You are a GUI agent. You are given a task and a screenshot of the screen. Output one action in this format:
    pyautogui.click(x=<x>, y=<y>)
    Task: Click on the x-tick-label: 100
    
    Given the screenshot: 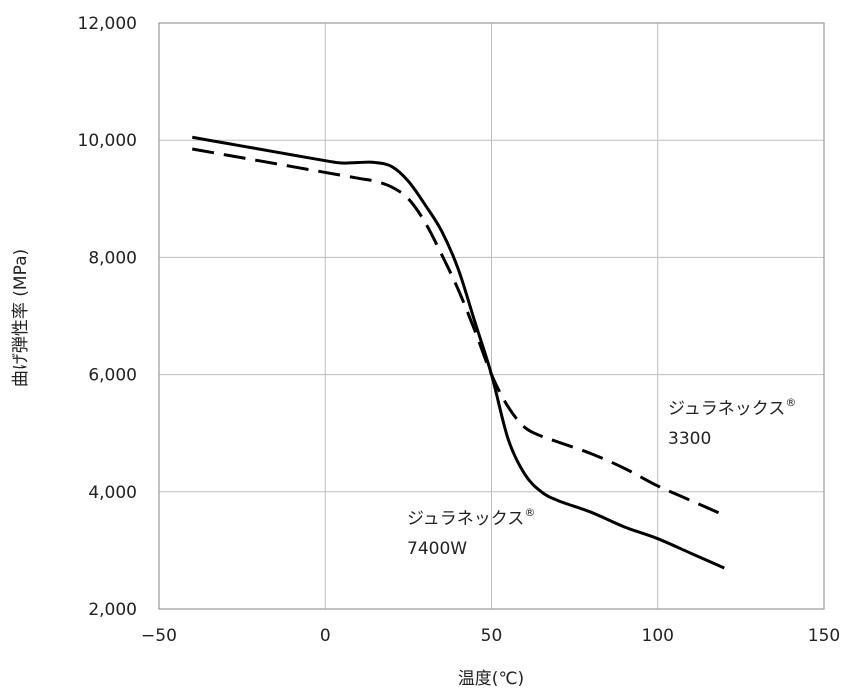 What is the action you would take?
    pyautogui.click(x=658, y=636)
    